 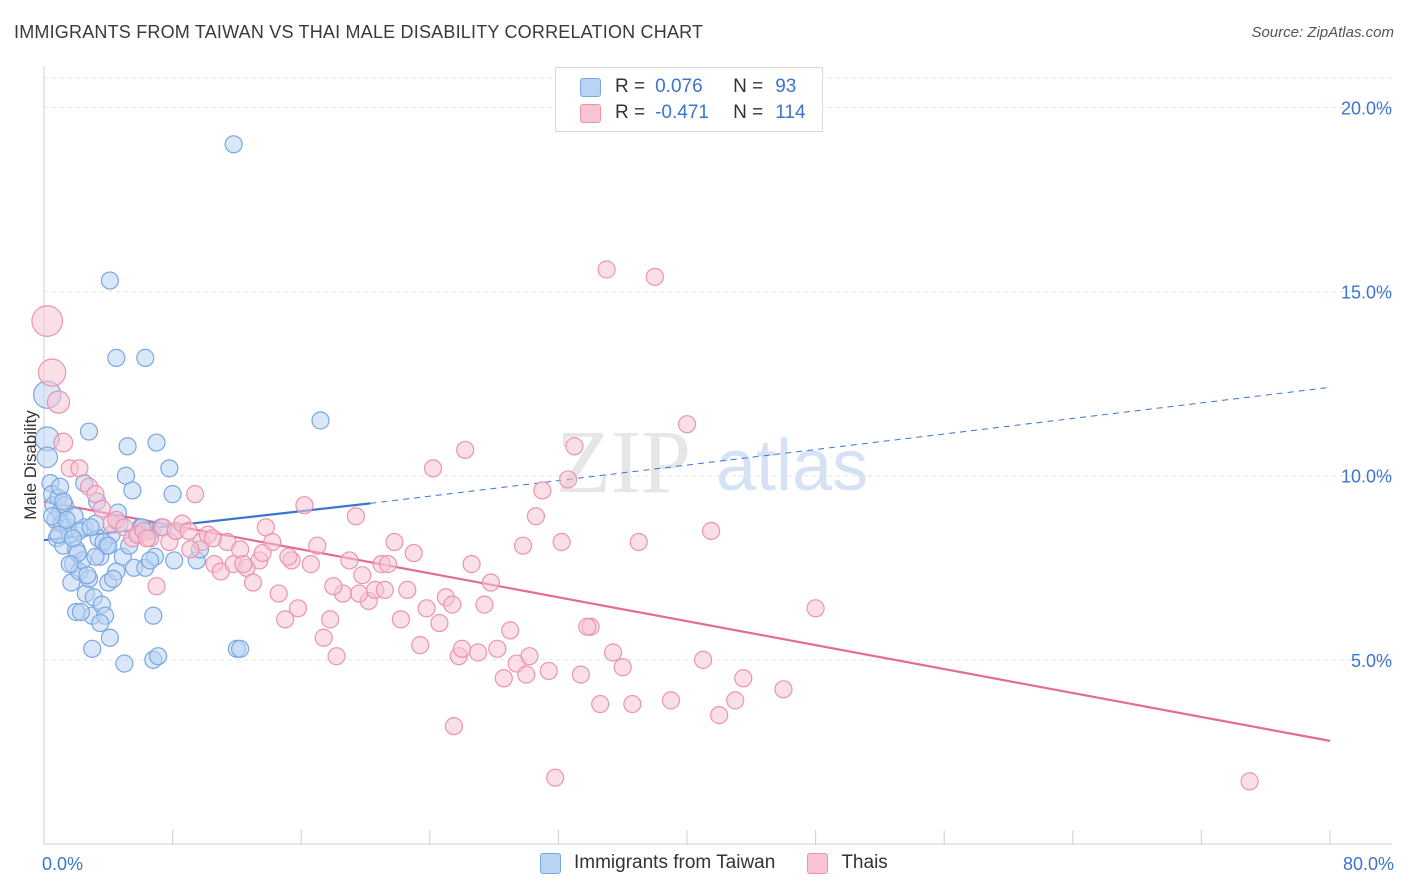 What do you see at coordinates (62, 864) in the screenshot?
I see `x-tick-label: 0.0%` at bounding box center [62, 864].